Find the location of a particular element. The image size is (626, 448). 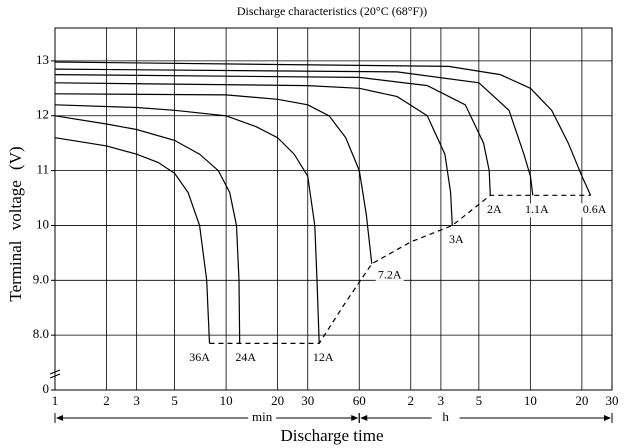

curve-label: 24A is located at coordinates (245, 357).